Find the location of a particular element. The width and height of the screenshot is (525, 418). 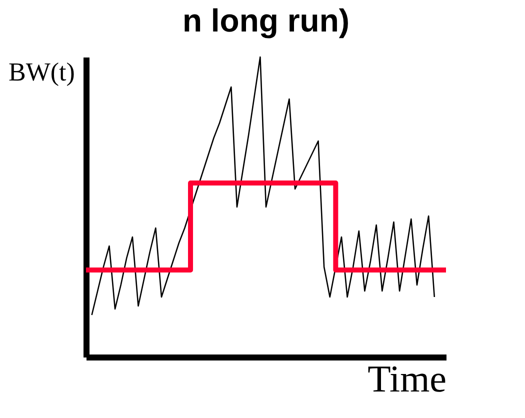

y-axis-title: BW(t) is located at coordinates (41, 72).